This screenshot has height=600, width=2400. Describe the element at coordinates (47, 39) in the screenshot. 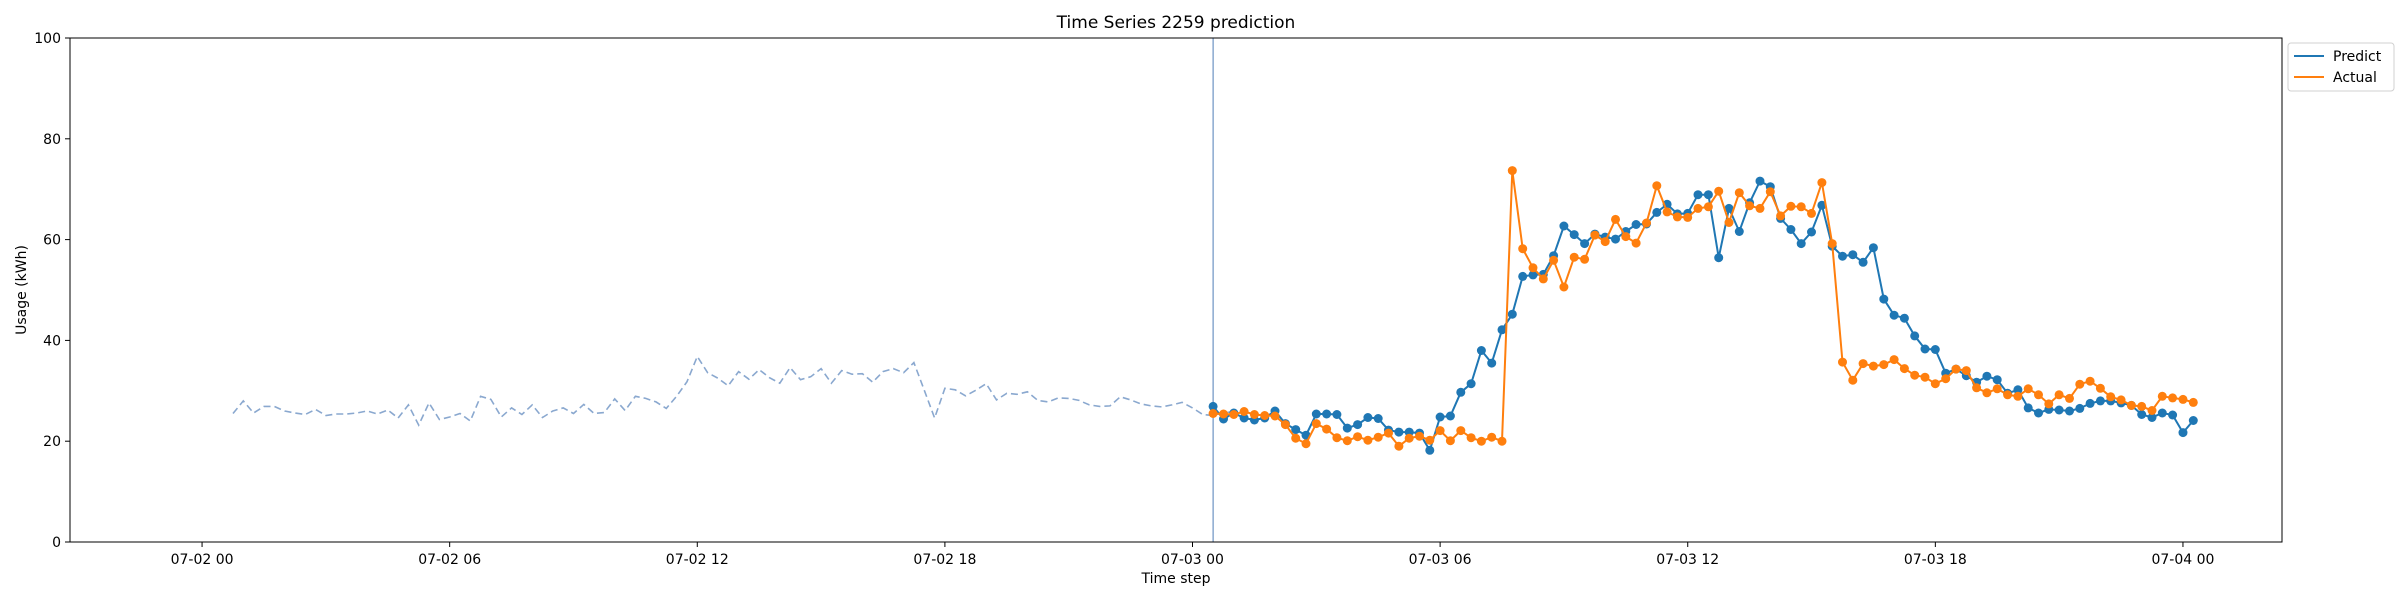

I see `y-tick-label: 100` at that location.